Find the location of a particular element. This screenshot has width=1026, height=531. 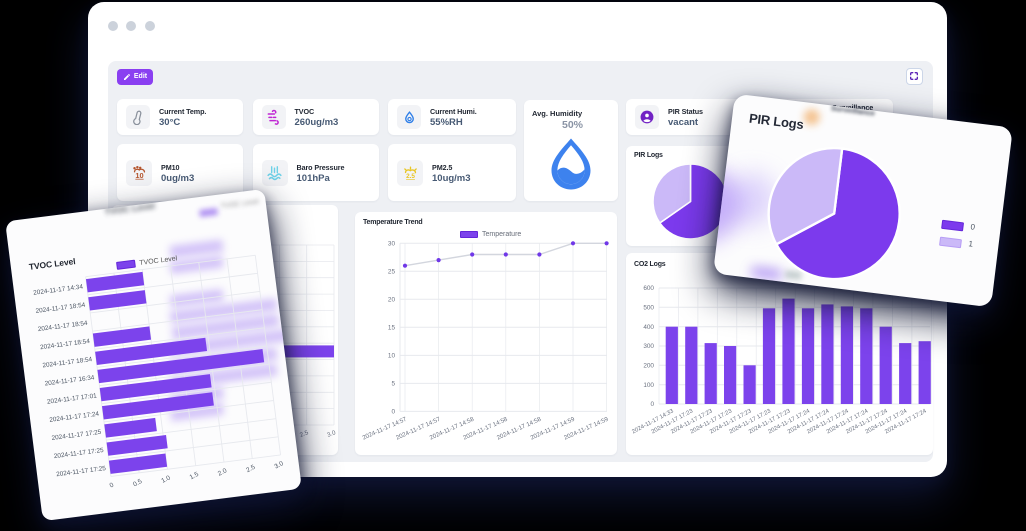

svg-text: 20 is located at coordinates (392, 300).